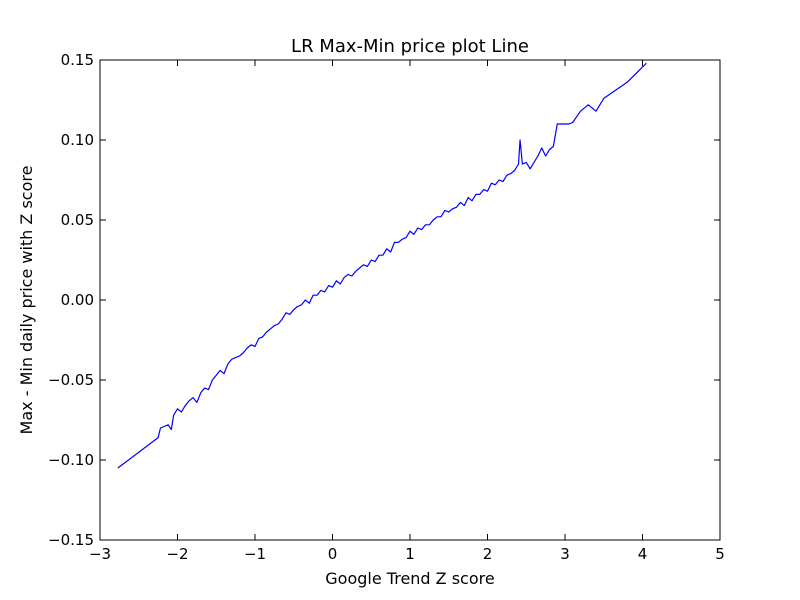 The height and width of the screenshot is (600, 800). Describe the element at coordinates (565, 554) in the screenshot. I see `x-tick-label: 3` at that location.